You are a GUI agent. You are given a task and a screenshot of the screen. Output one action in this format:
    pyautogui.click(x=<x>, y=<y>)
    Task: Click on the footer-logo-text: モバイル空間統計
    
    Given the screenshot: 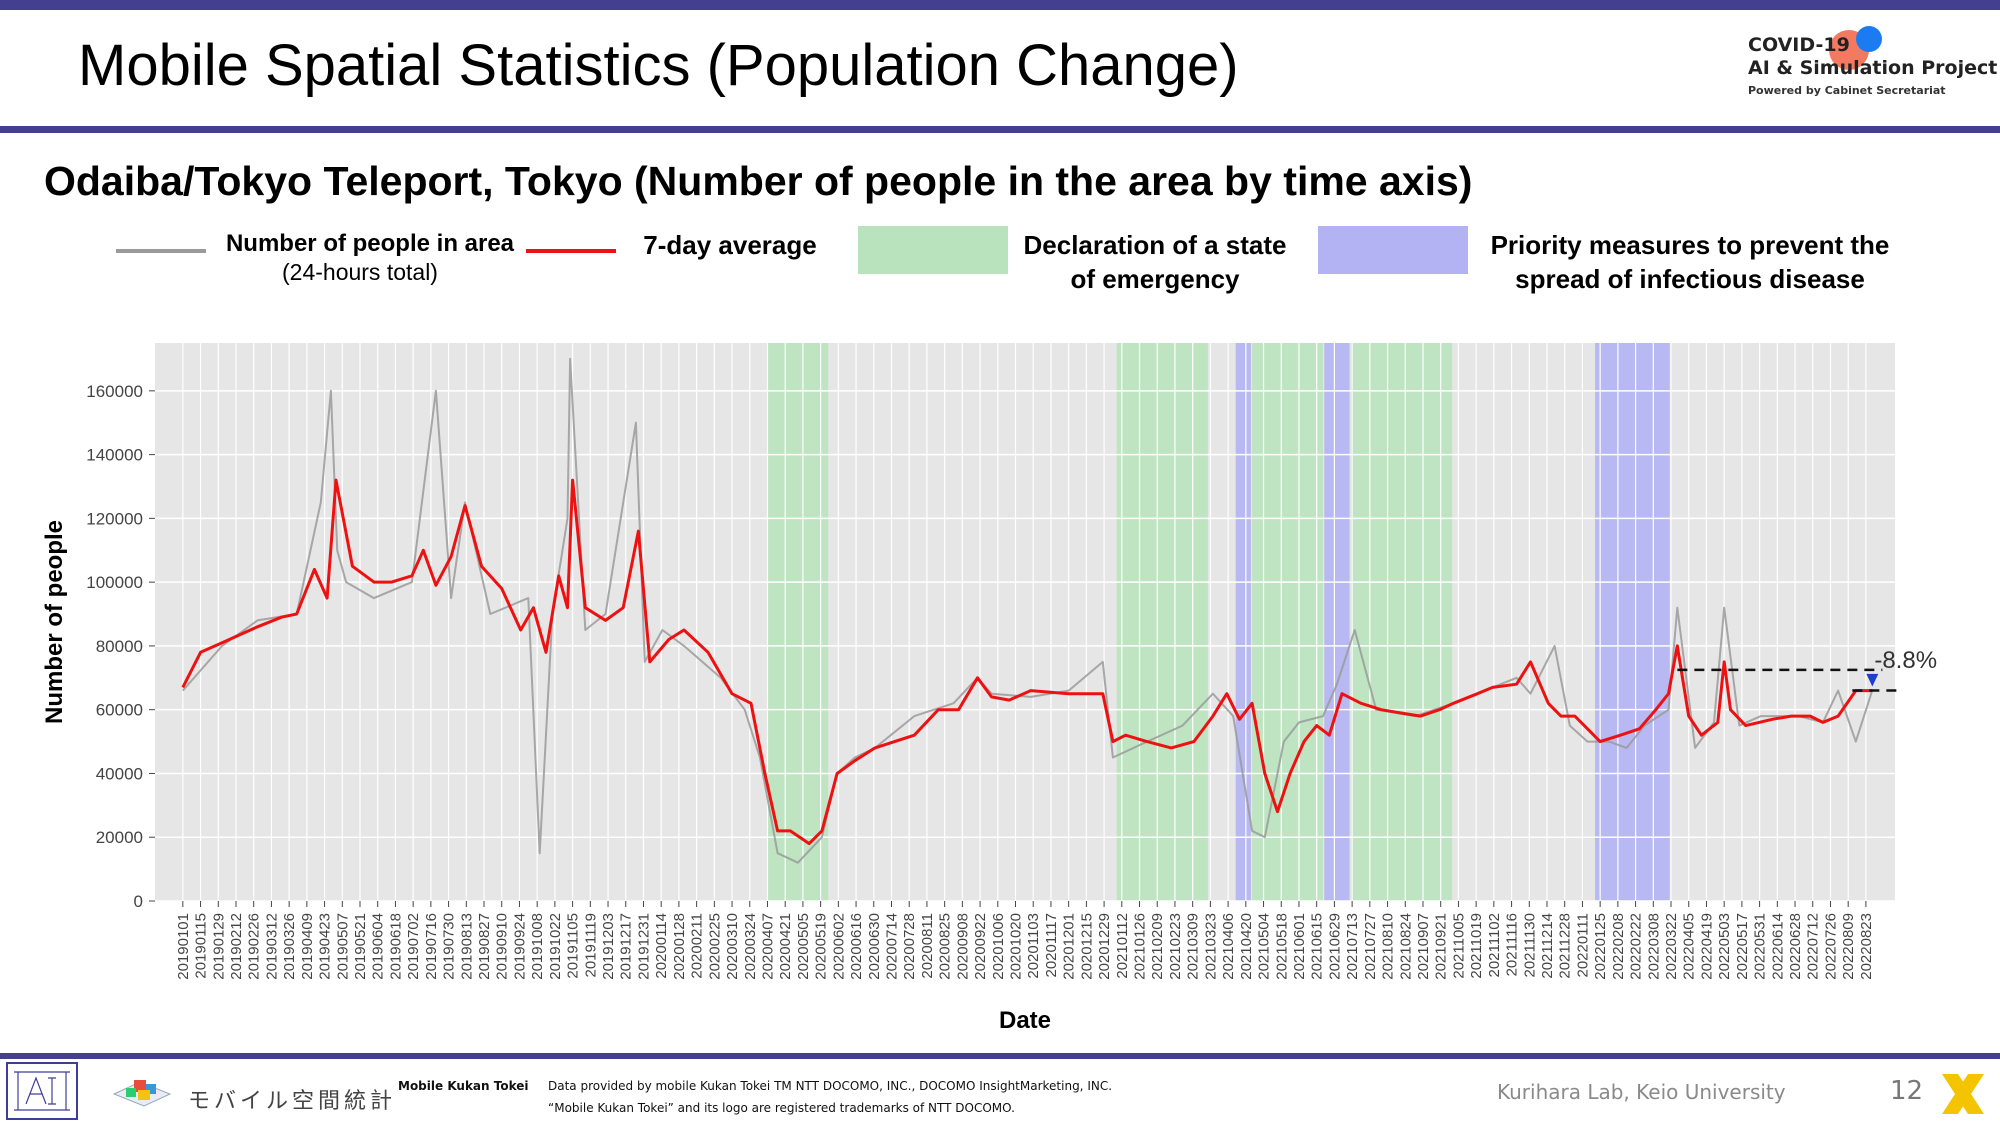 What is the action you would take?
    pyautogui.click(x=292, y=1101)
    